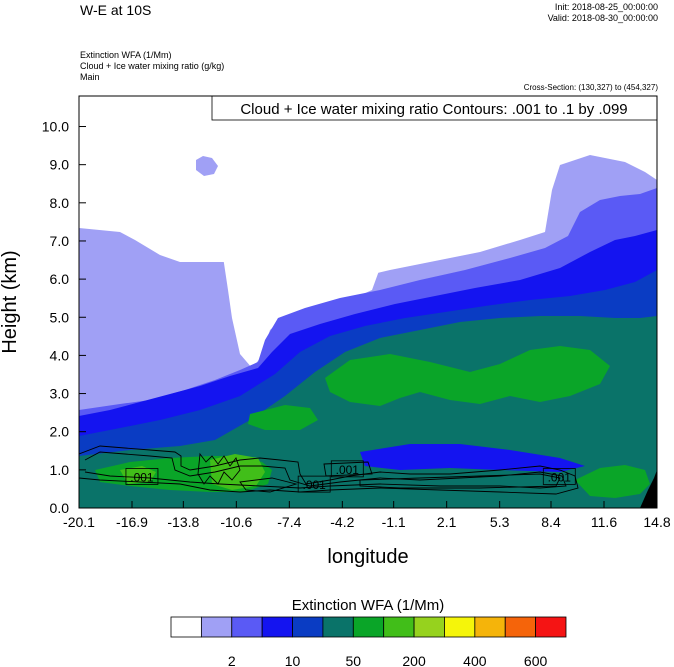 The height and width of the screenshot is (667, 674). I want to click on x-tick-label: 14.8, so click(656, 522).